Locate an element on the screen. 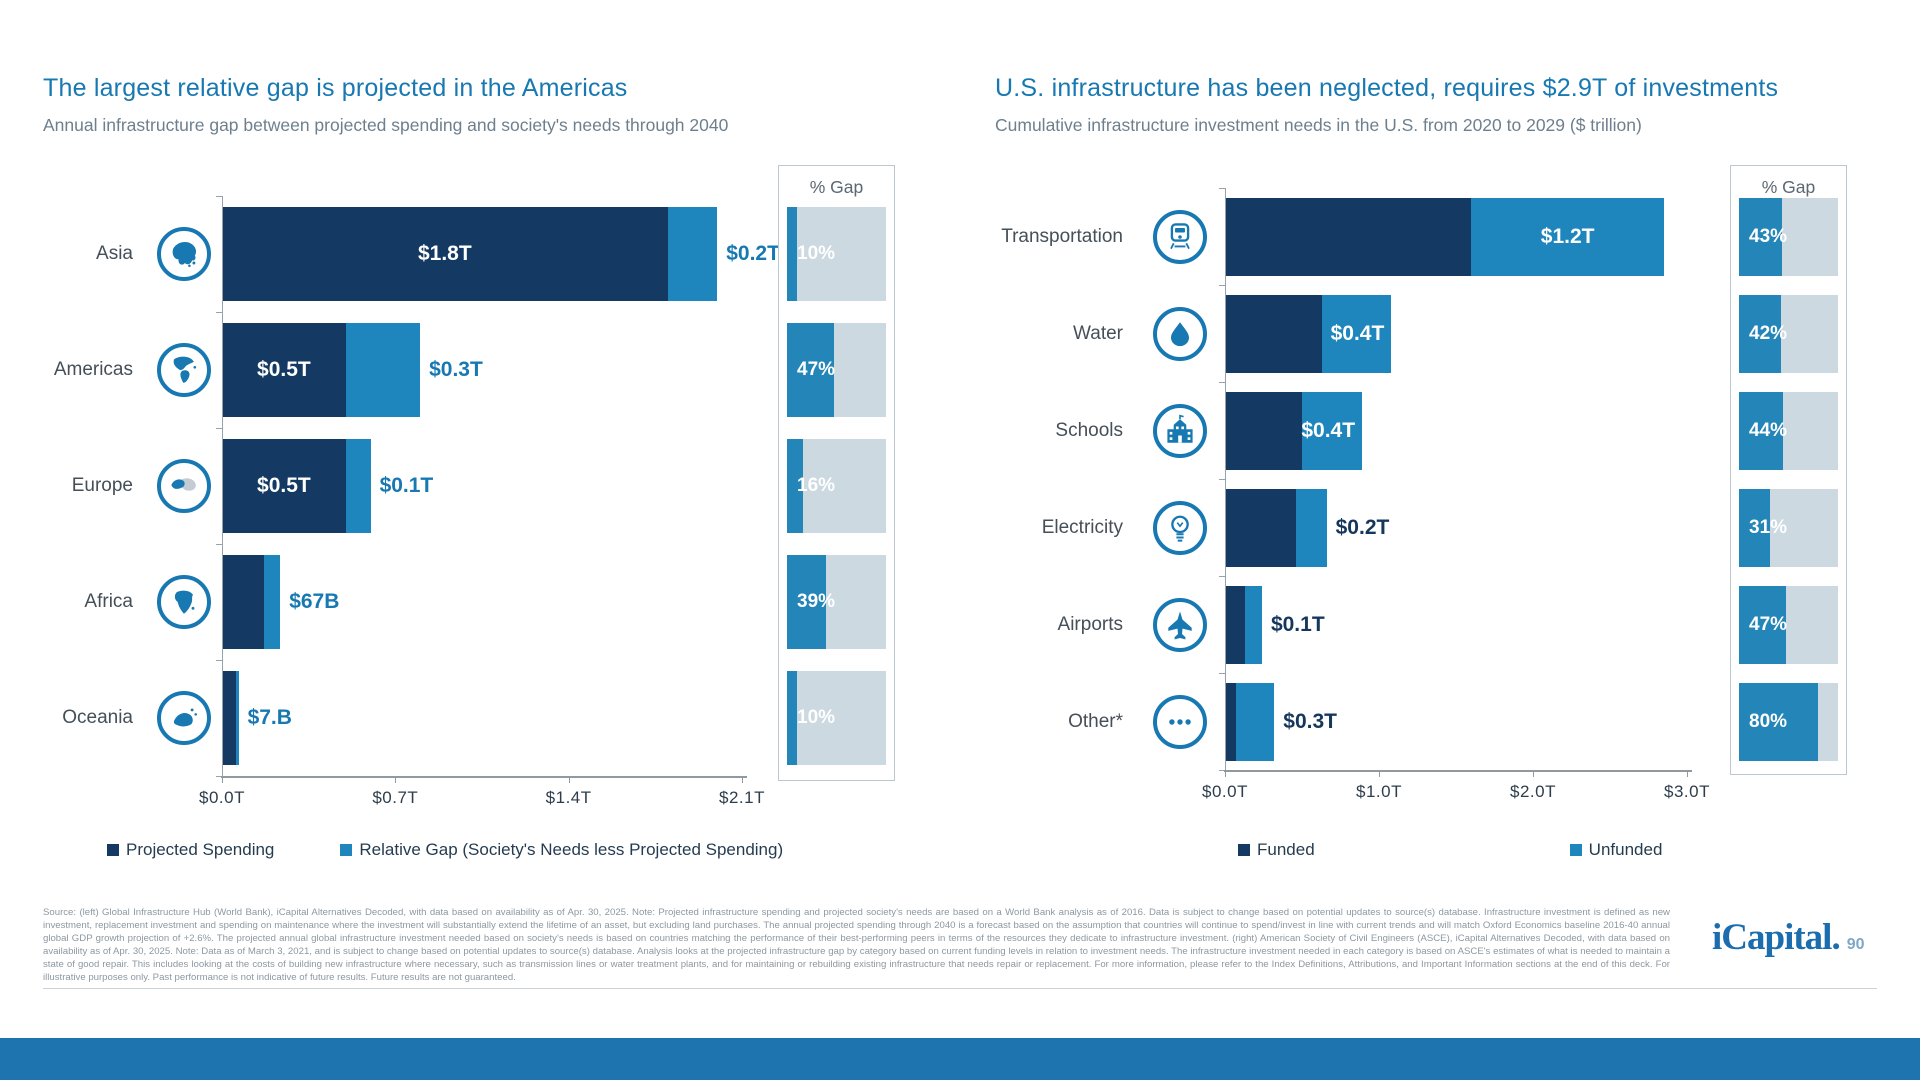 The height and width of the screenshot is (1080, 1920). gap-mini-bar: 44% is located at coordinates (1788, 430).